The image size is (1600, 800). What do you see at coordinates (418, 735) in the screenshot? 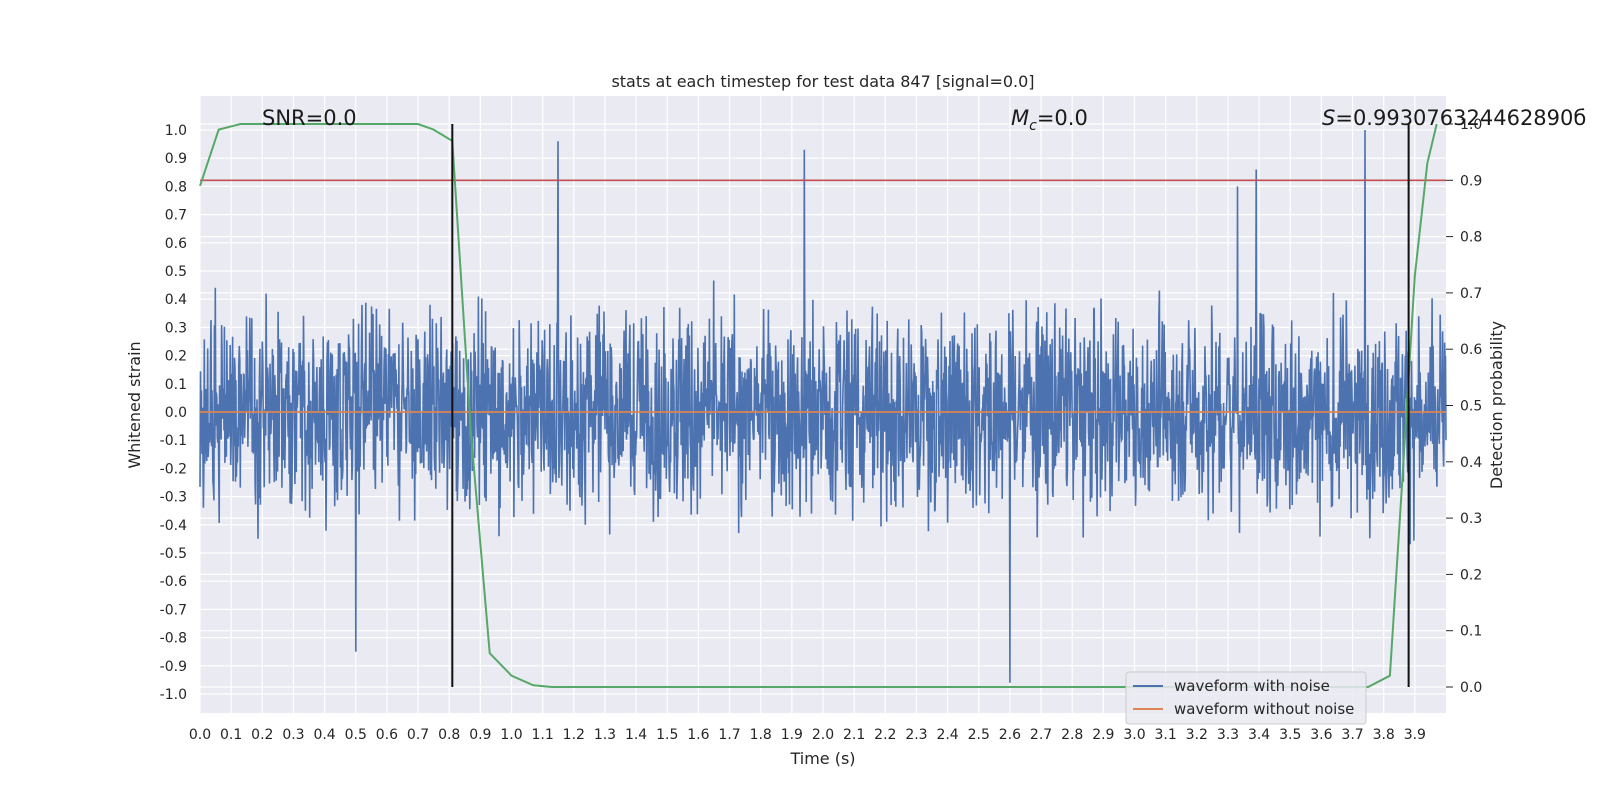
I see `x-tick-label: 0.7` at bounding box center [418, 735].